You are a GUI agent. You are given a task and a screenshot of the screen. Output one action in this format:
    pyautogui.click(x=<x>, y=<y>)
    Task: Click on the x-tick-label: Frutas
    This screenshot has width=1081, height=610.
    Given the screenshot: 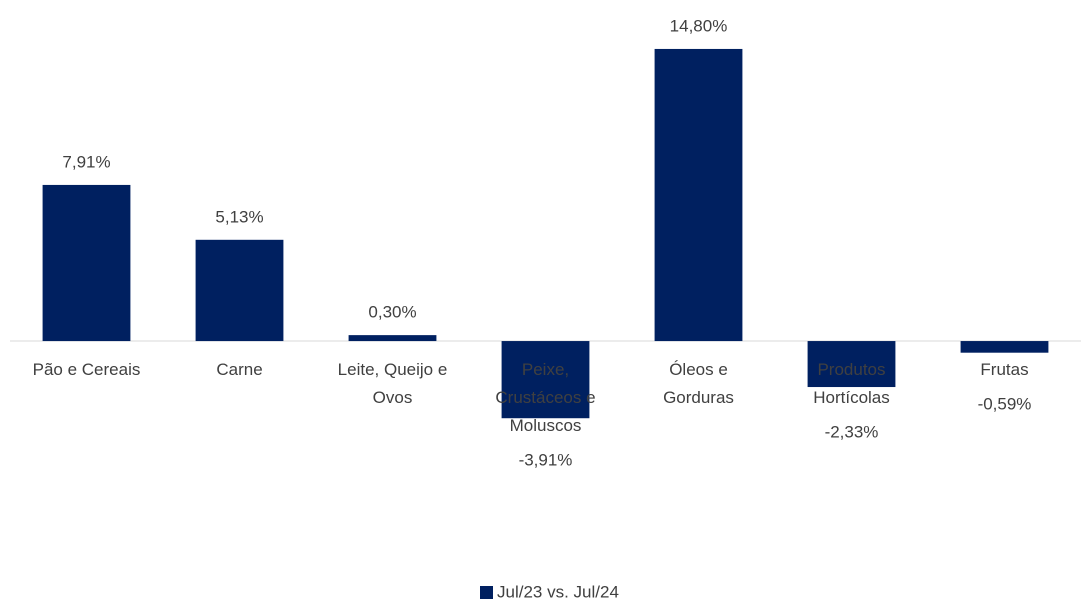 What is the action you would take?
    pyautogui.click(x=1004, y=370)
    